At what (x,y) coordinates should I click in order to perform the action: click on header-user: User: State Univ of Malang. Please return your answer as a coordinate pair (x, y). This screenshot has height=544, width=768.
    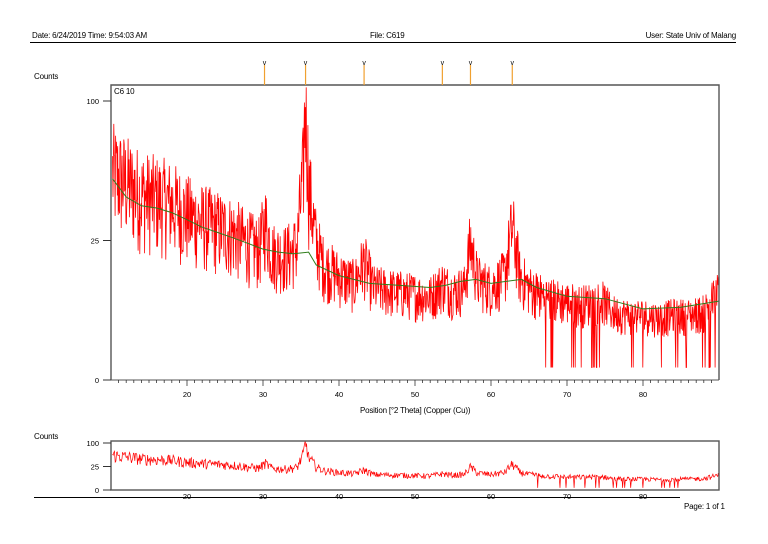
    Looking at the image, I should click on (691, 35).